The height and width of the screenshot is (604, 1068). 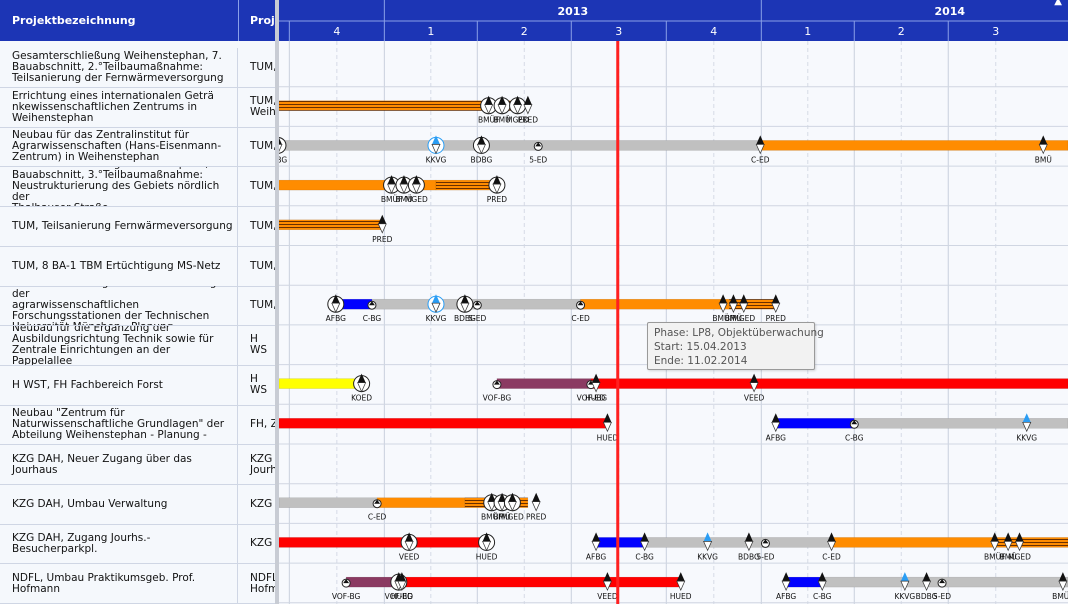 What do you see at coordinates (119, 20) in the screenshot?
I see `column-header-projektbezeichnung: Projektbezeichnung` at bounding box center [119, 20].